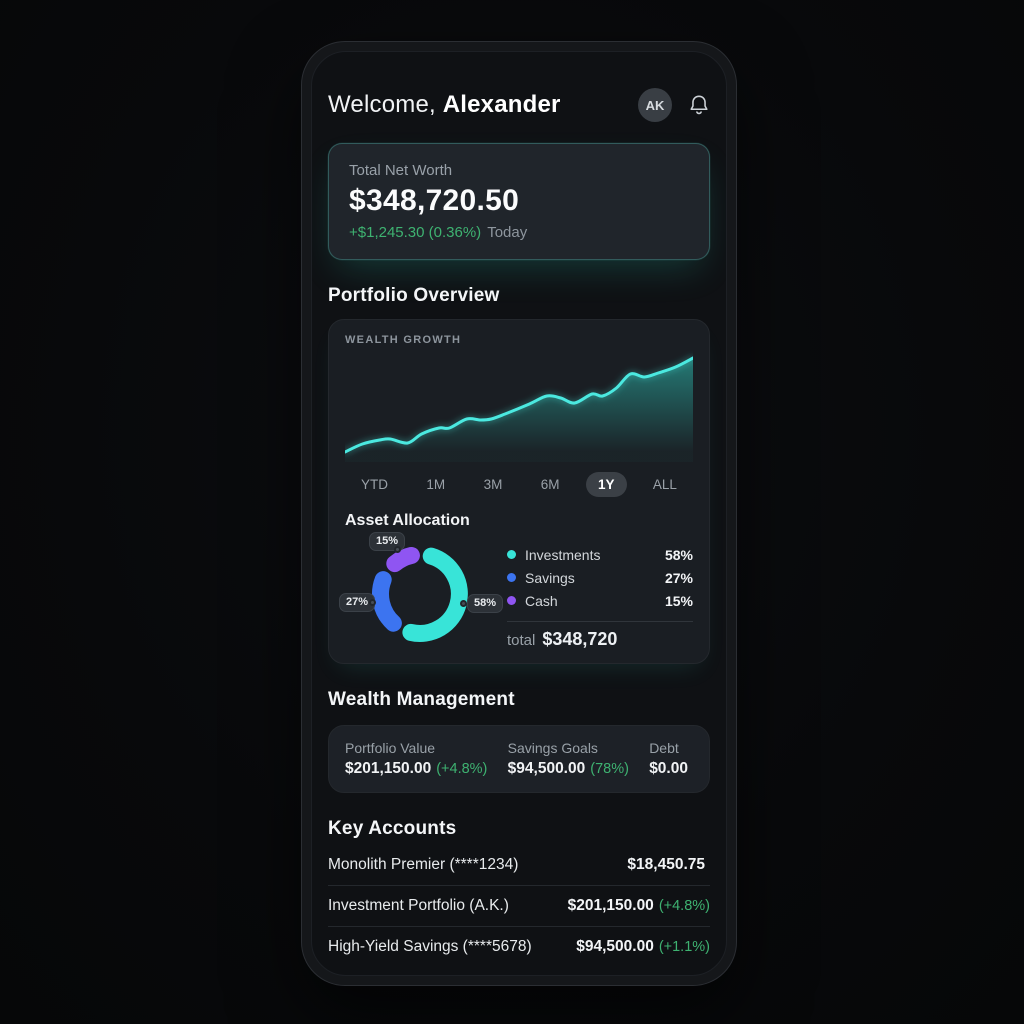 The image size is (1024, 1024). Describe the element at coordinates (357, 602) in the screenshot. I see `callout-savings-pct: 27%` at that location.